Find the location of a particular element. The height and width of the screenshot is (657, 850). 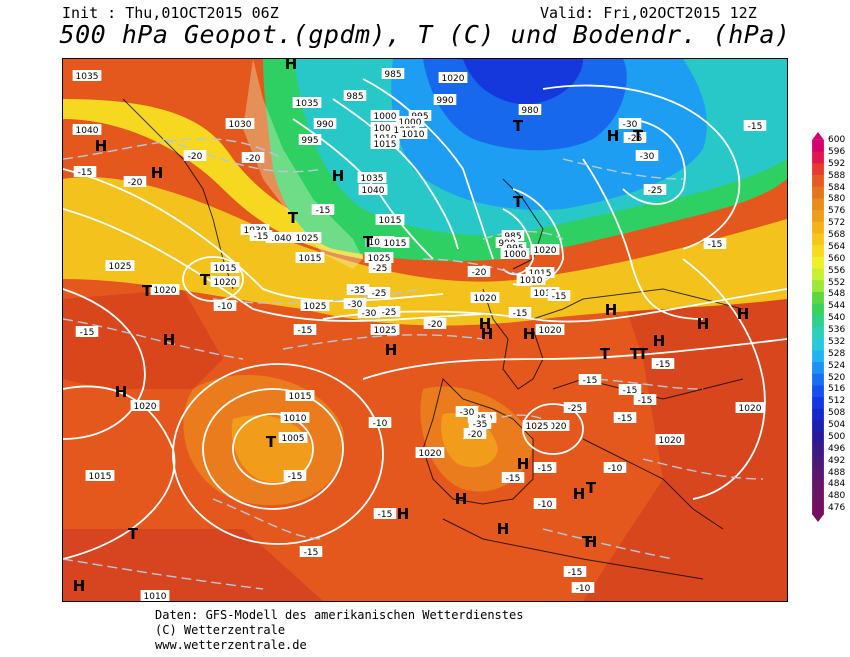

legend-label: 576 is located at coordinates (837, 211).